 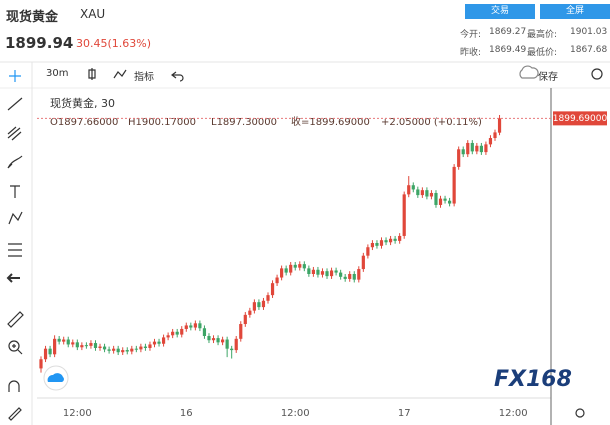 What do you see at coordinates (580, 118) in the screenshot?
I see `price-label-box` at bounding box center [580, 118].